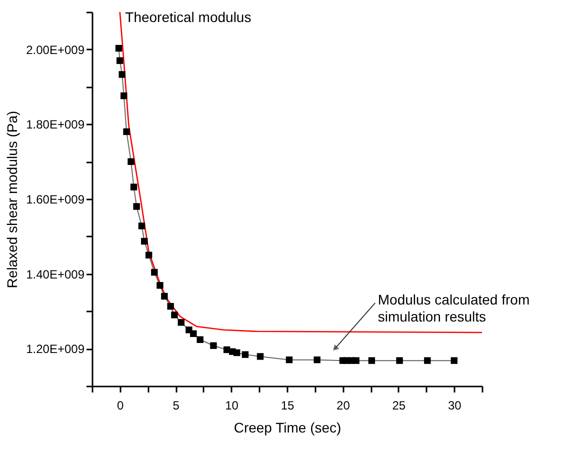  I want to click on y-tick-label: 1.20E+009, so click(55, 349).